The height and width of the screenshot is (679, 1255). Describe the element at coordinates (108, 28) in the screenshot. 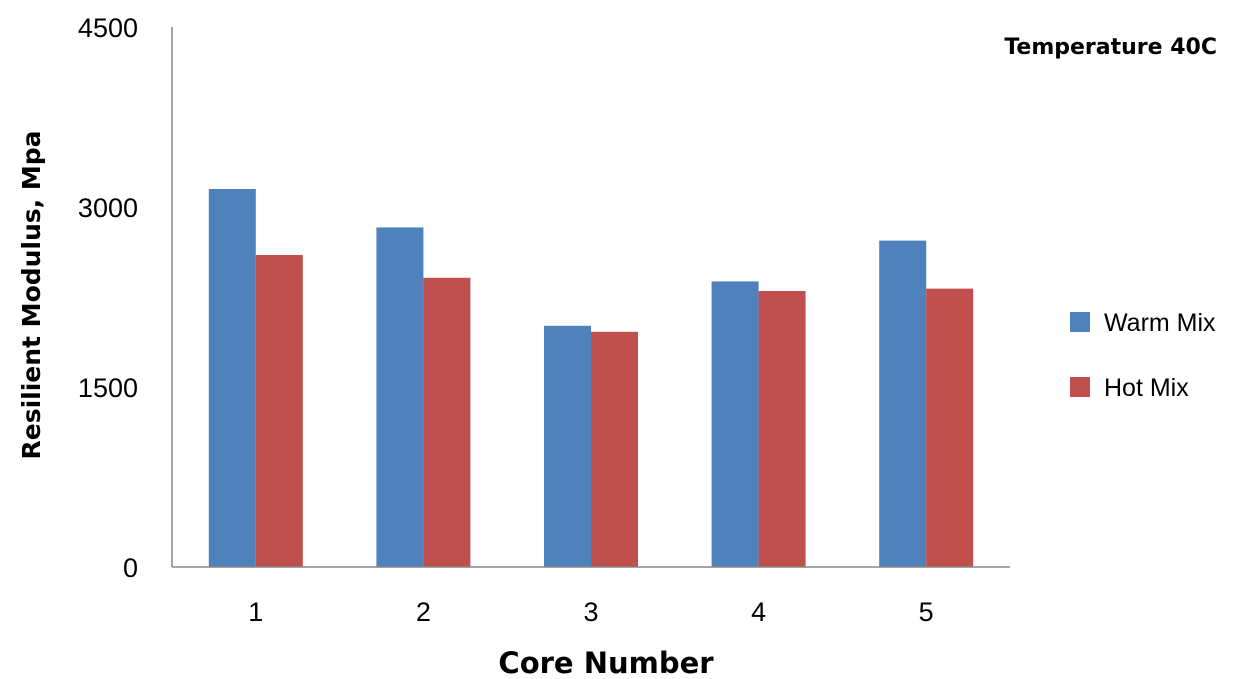

I see `y-tick-label: 4500` at that location.